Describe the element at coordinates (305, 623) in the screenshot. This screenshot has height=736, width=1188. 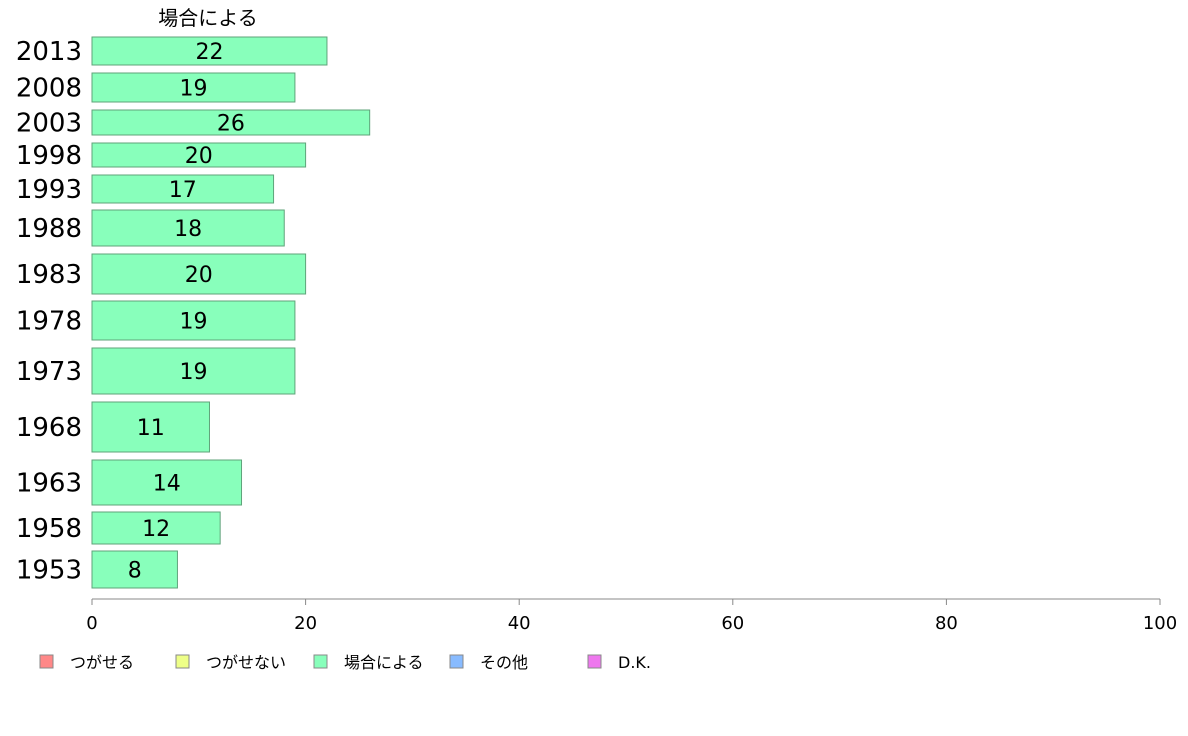
I see `x-tick-label: 20` at that location.